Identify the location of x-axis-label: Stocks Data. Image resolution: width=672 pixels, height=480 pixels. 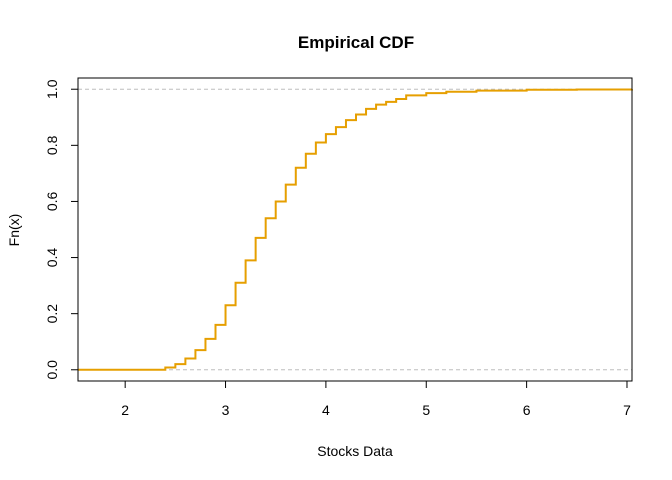
(355, 451).